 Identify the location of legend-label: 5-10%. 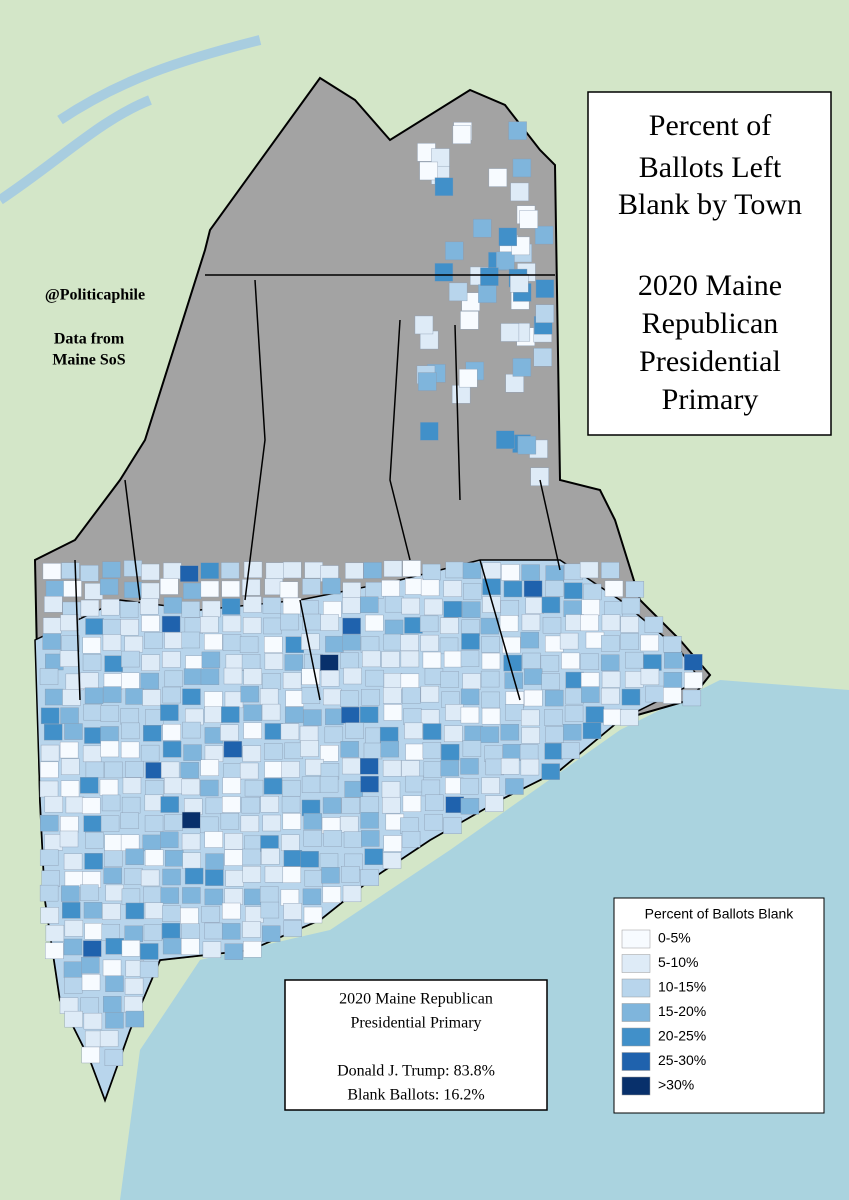
(678, 962).